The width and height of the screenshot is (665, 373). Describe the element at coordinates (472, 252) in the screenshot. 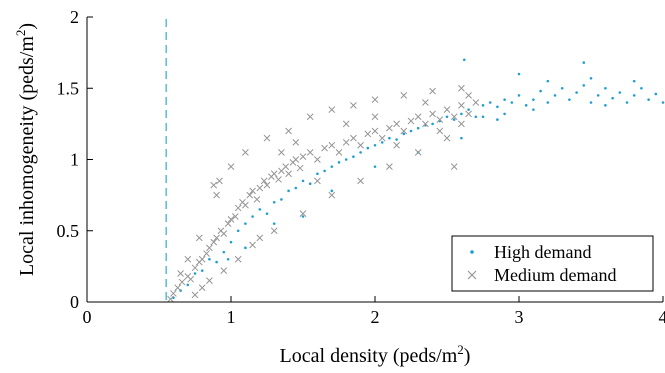

I see `legend-marker-dot` at that location.